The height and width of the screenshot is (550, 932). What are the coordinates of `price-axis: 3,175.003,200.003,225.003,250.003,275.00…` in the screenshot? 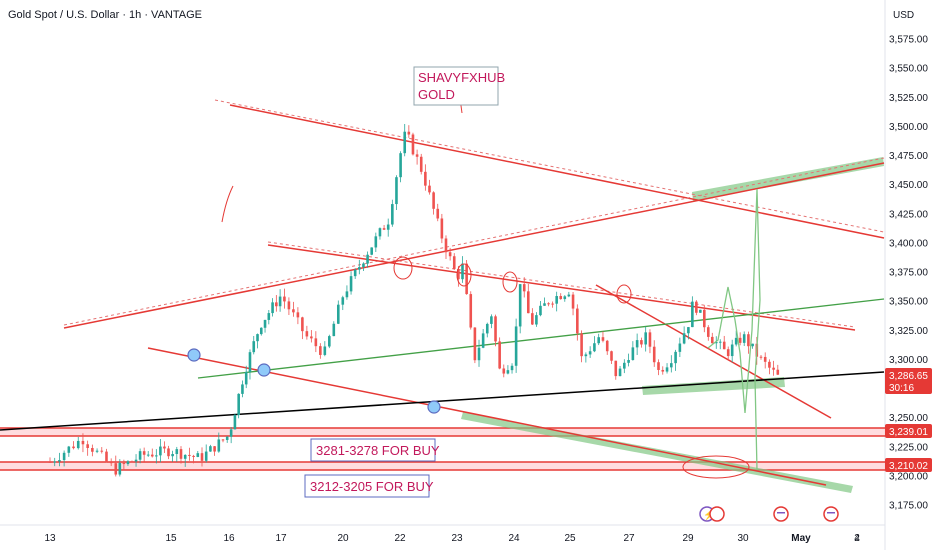 It's located at (908, 273).